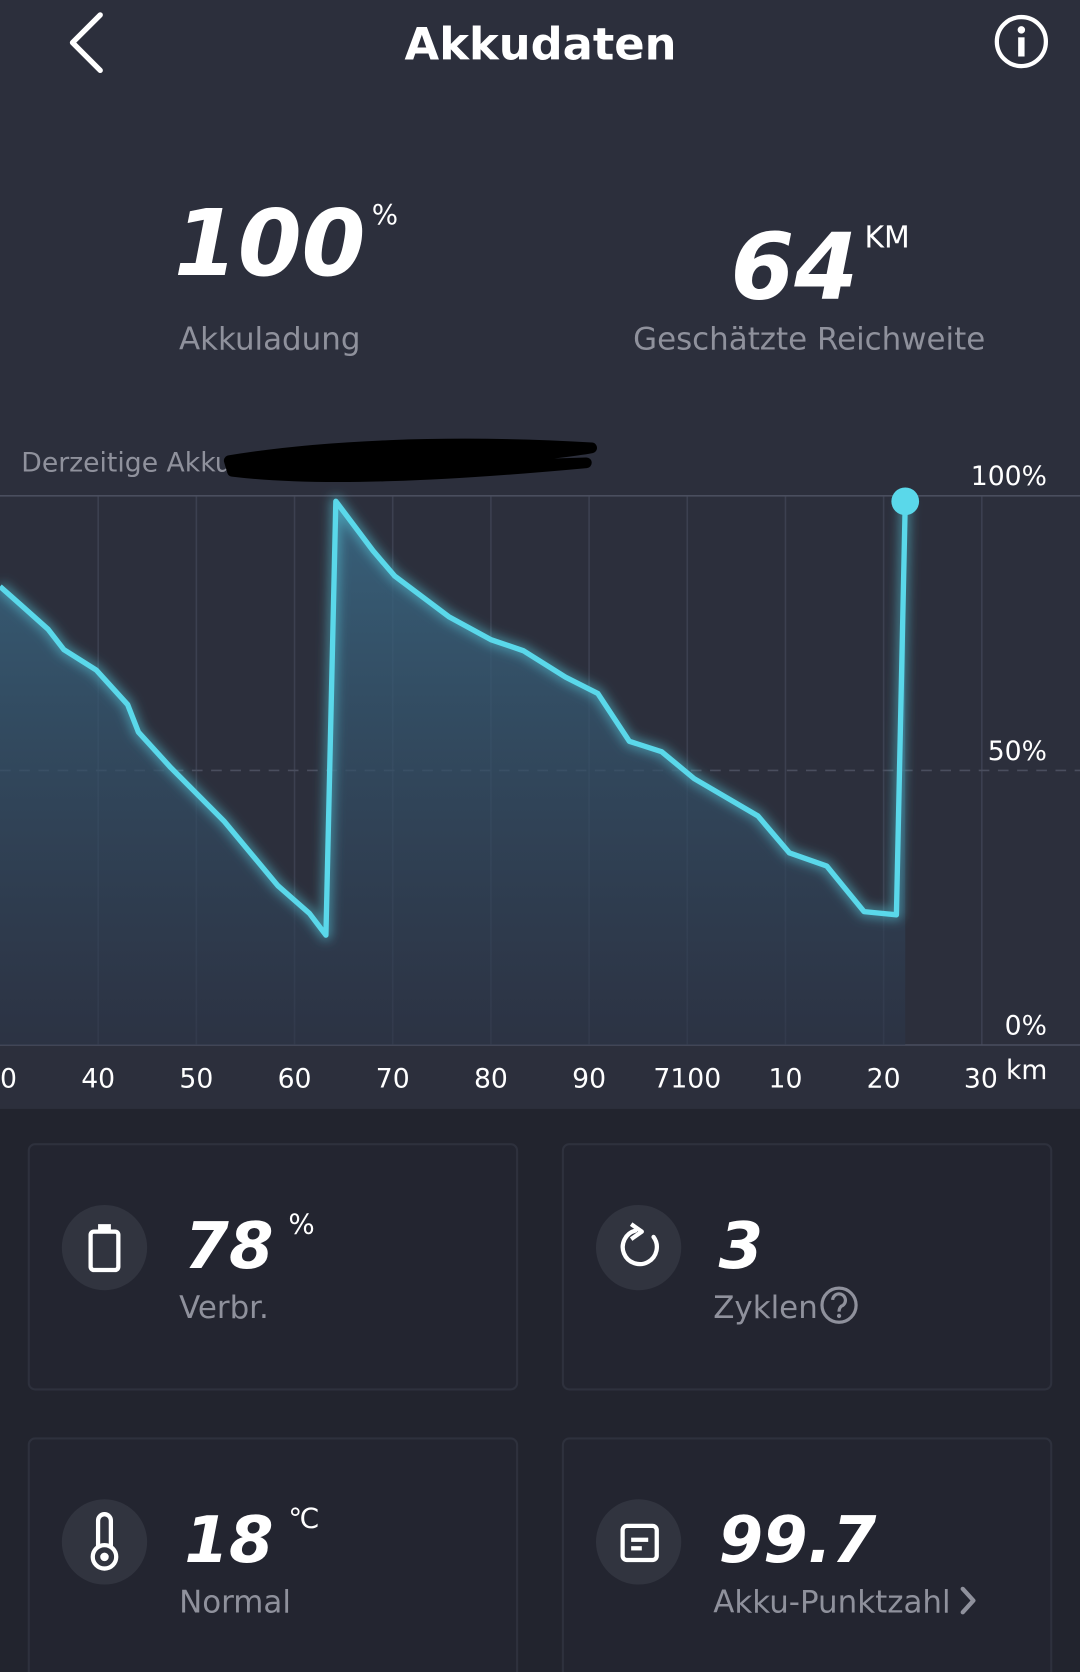 This screenshot has height=1672, width=1080. I want to click on info-dot, so click(1021, 30).